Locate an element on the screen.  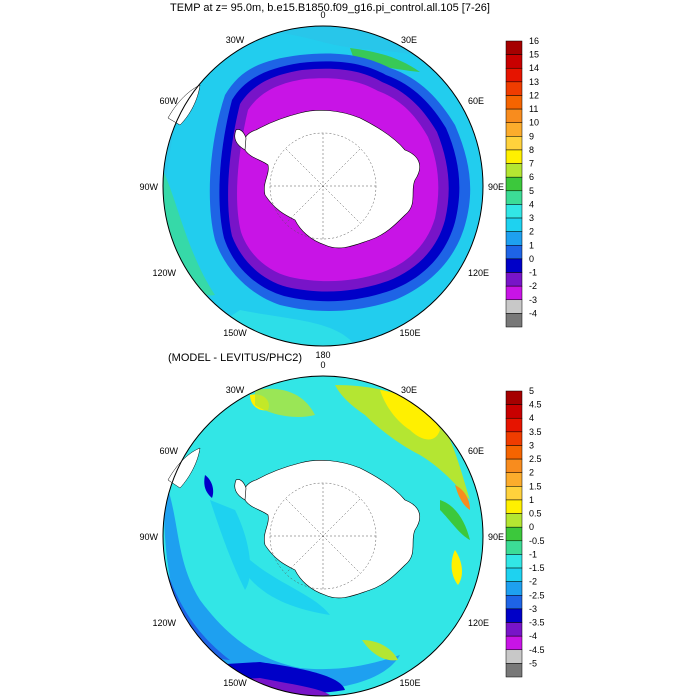
colorbar-tick-label: 3.5 is located at coordinates (535, 432).